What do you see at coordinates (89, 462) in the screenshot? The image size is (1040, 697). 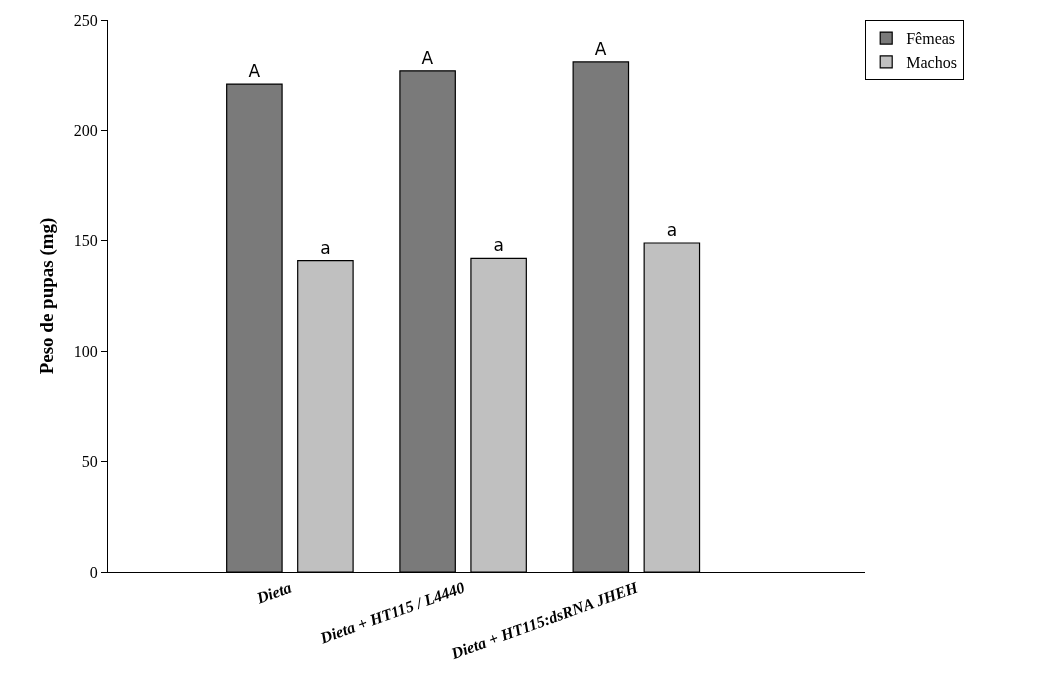 I see `y-tick-label: 50` at bounding box center [89, 462].